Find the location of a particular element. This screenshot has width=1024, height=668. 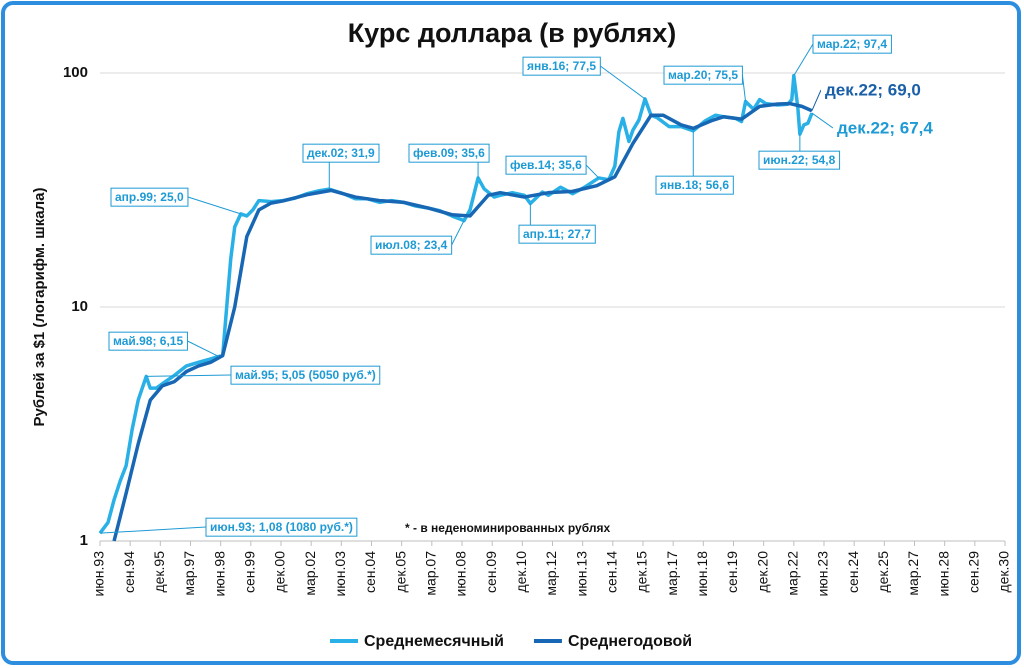

x-tick-label: мар.97 is located at coordinates (189, 573).